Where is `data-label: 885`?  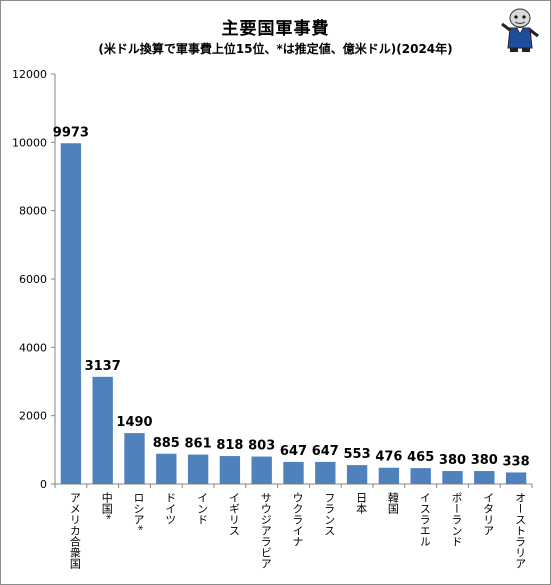 data-label: 885 is located at coordinates (166, 443).